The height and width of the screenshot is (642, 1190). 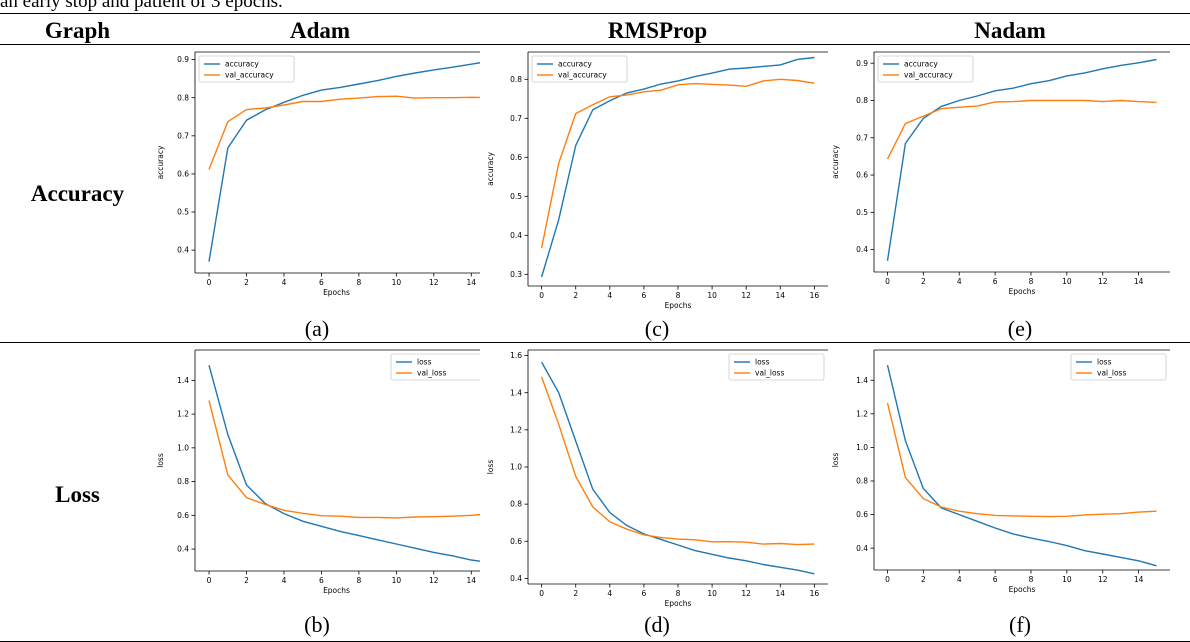 I want to click on col-header-adam: Adam, so click(x=320, y=30).